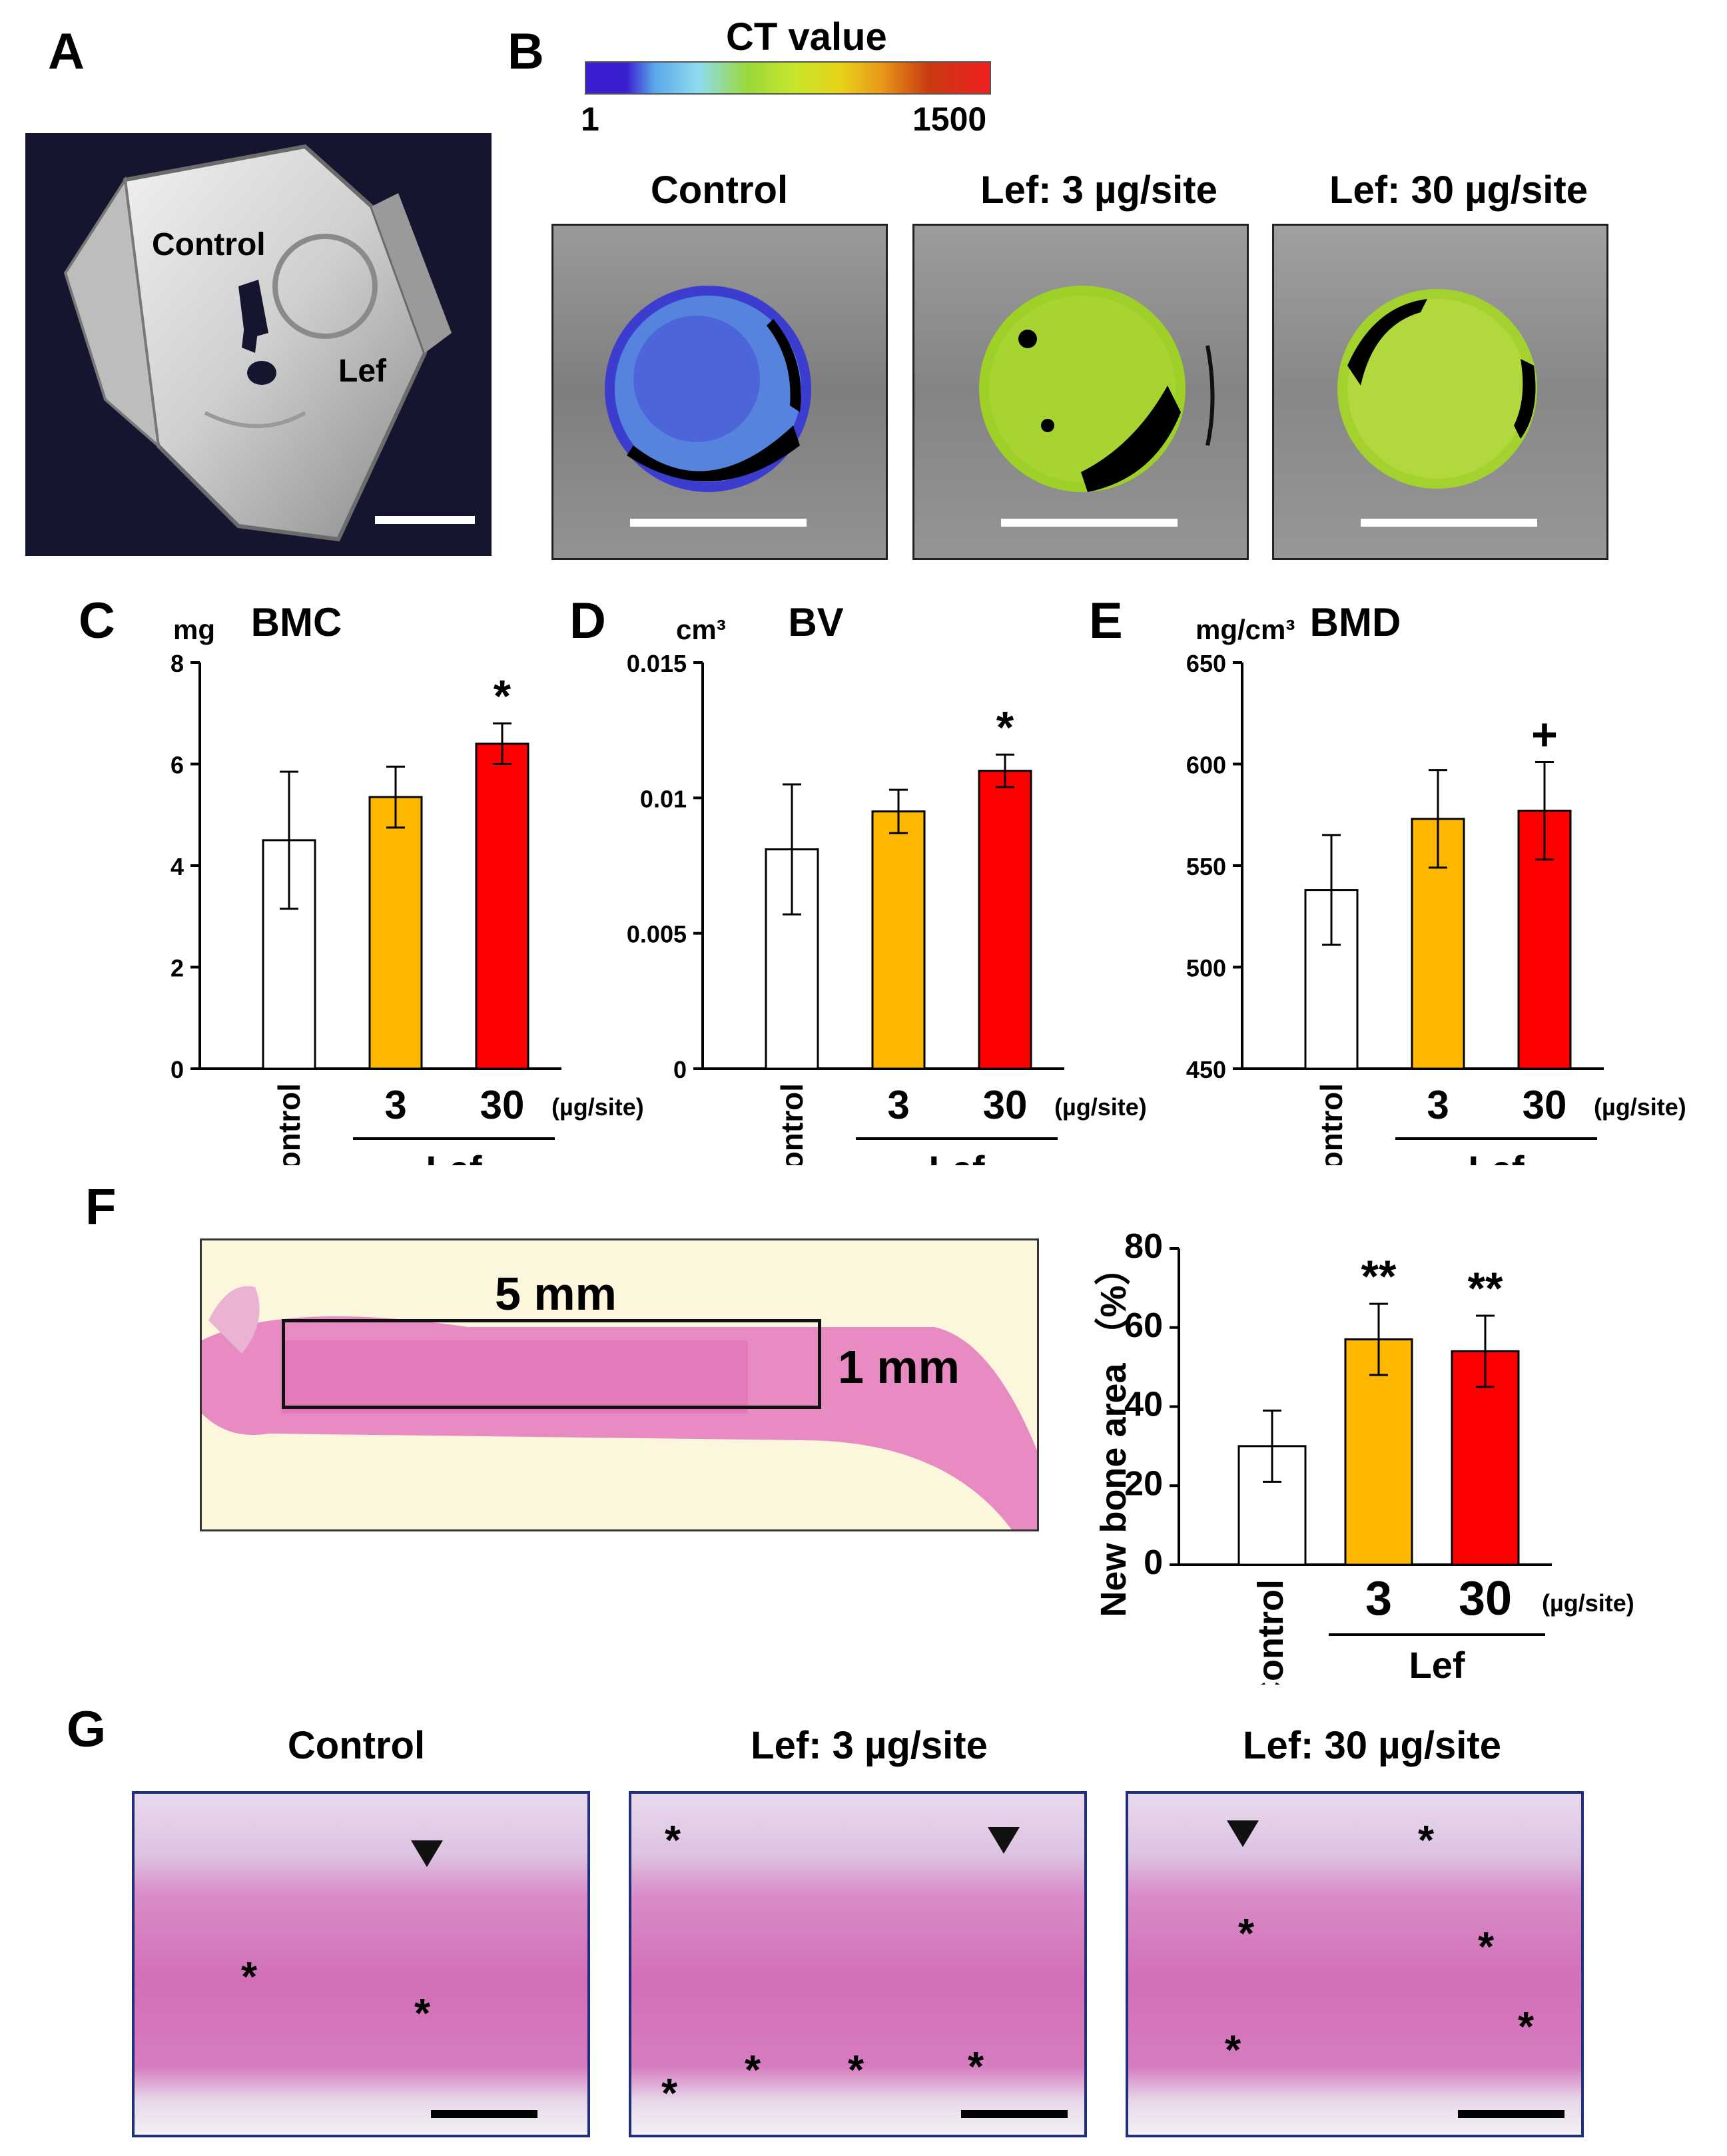 The width and height of the screenshot is (1727, 2156). I want to click on ct-title-control: Control, so click(719, 190).